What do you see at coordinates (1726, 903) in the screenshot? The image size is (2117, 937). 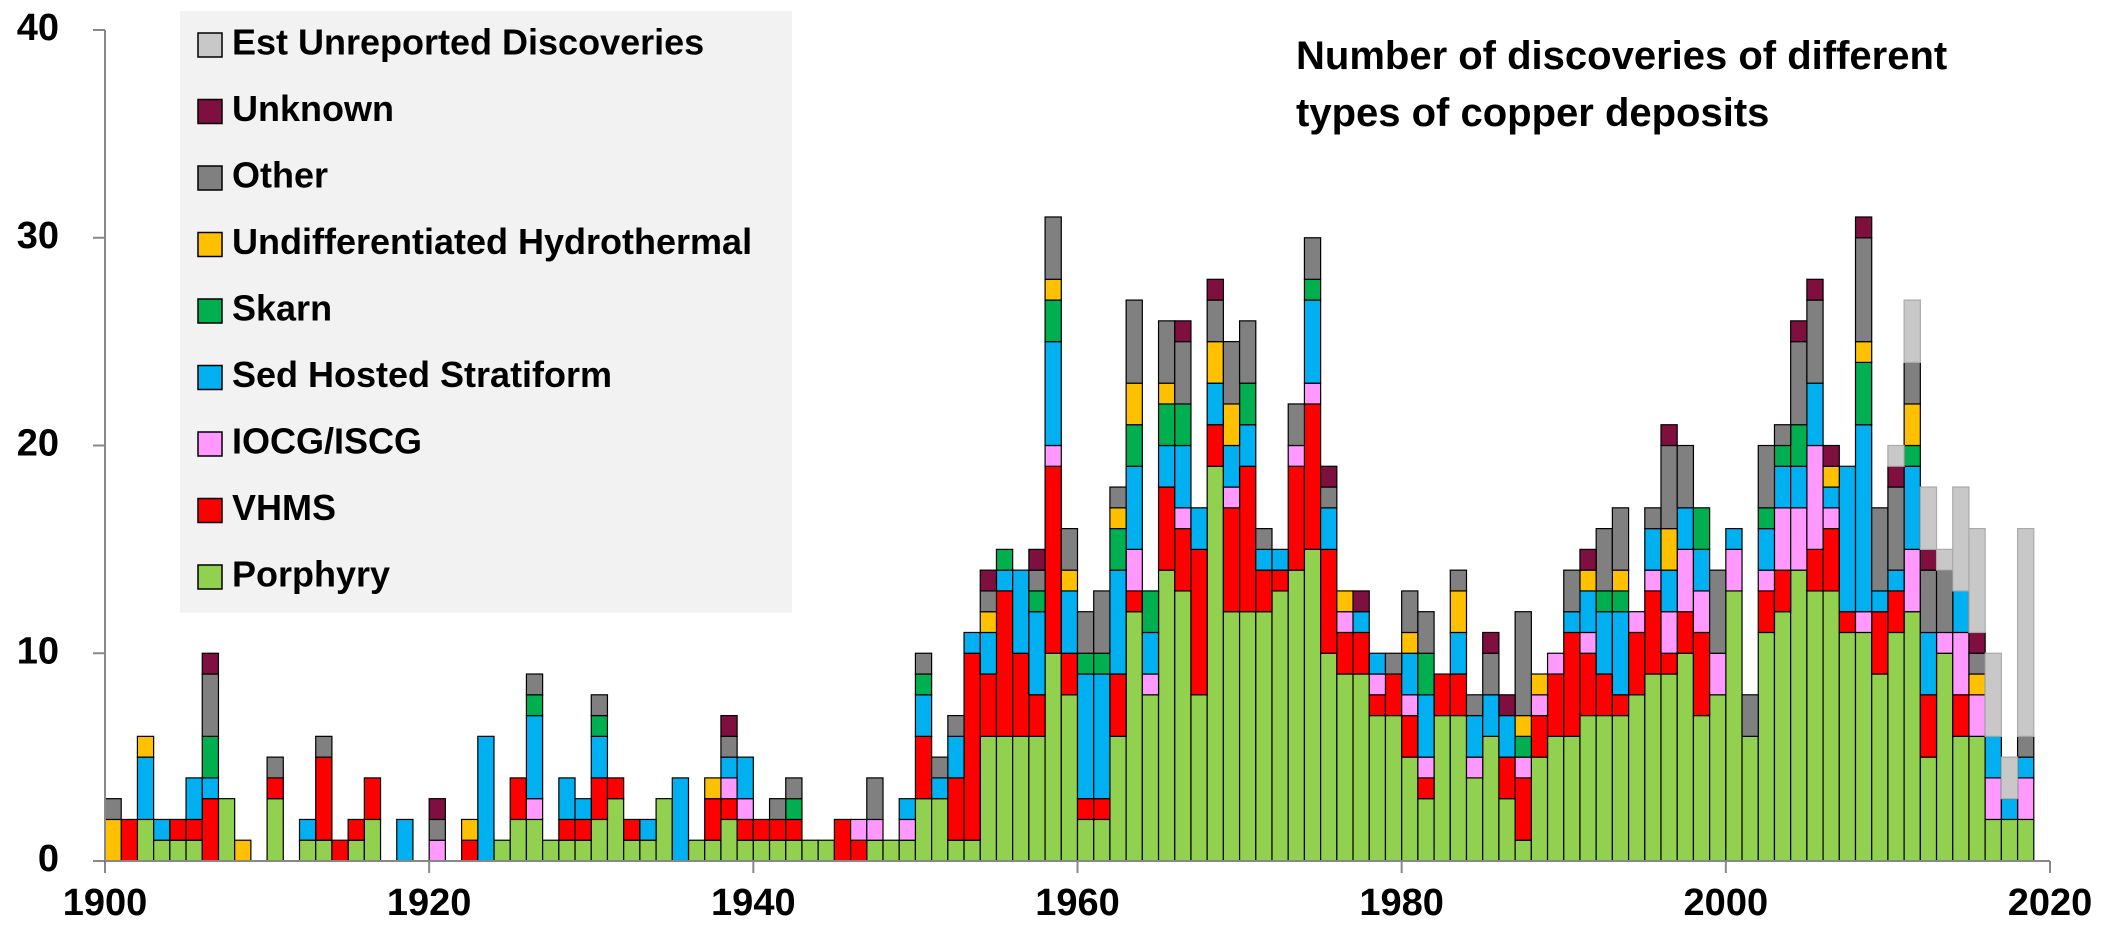 I see `x-tick-label: 2000` at bounding box center [1726, 903].